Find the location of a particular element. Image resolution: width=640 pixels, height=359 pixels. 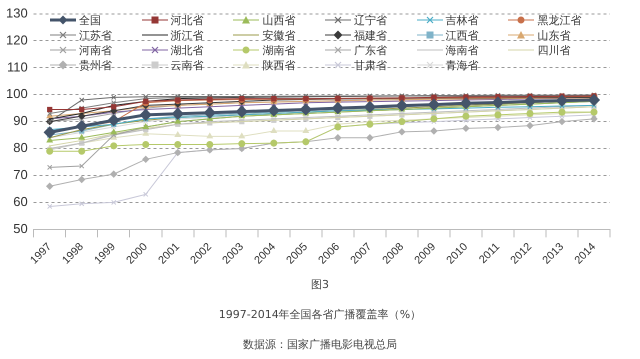

legend-label: 云南省 is located at coordinates (187, 65).